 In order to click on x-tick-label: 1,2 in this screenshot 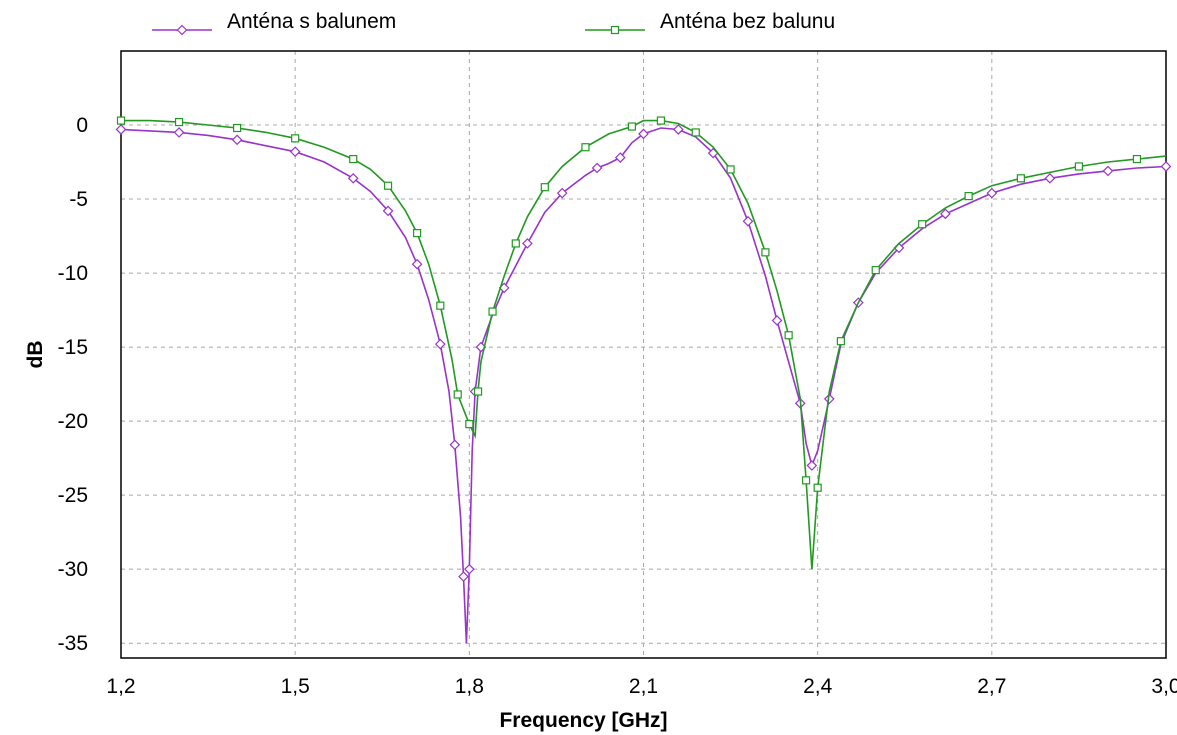, I will do `click(120, 686)`.